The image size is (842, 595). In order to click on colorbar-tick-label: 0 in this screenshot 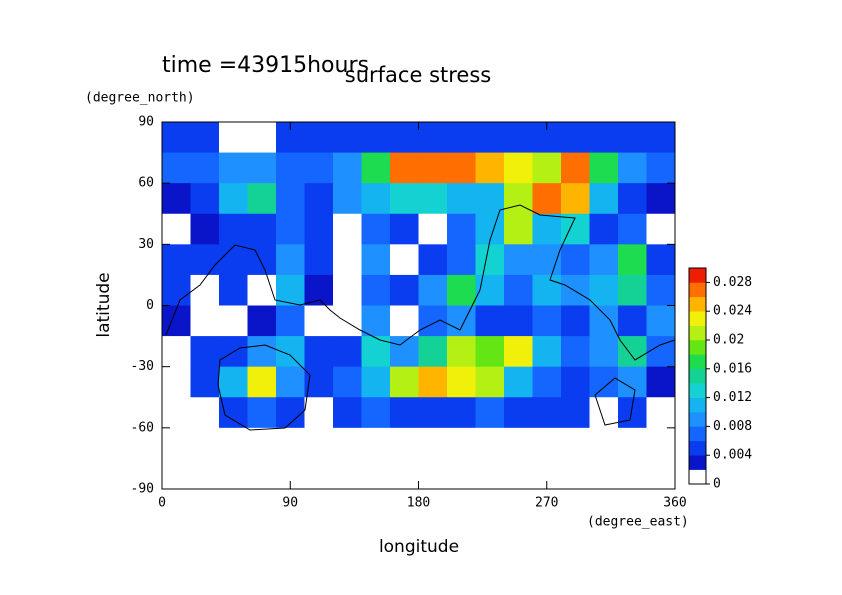, I will do `click(717, 484)`.